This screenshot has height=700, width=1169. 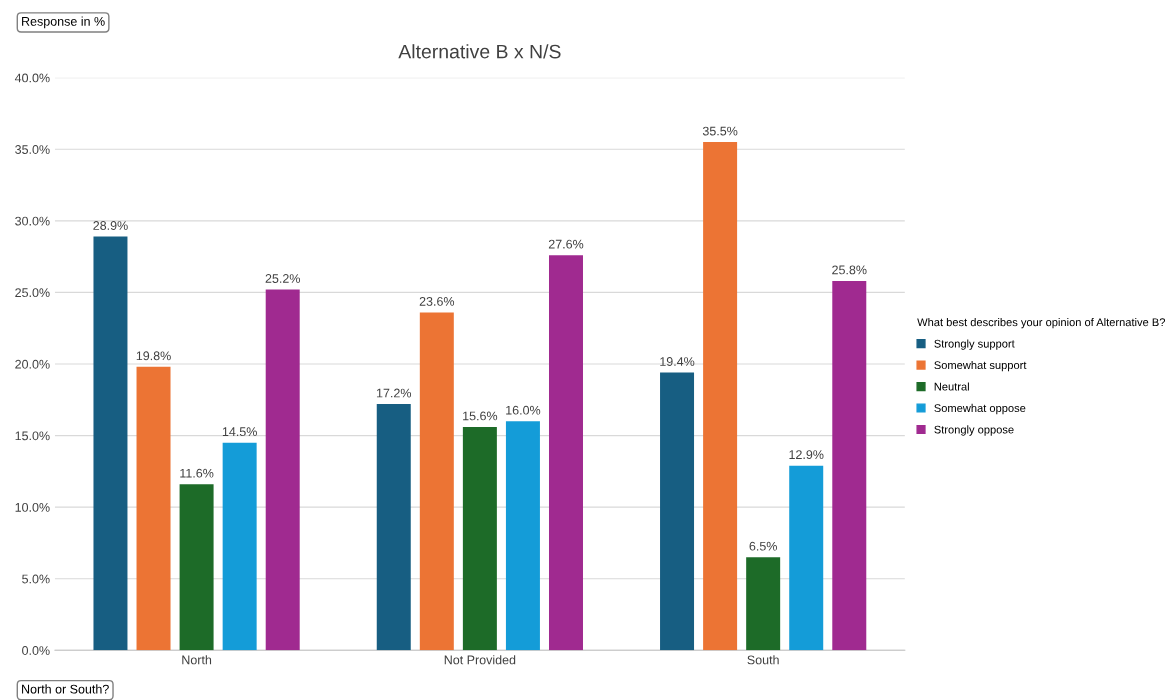 I want to click on y-axis-title: Response in %, so click(x=63, y=22).